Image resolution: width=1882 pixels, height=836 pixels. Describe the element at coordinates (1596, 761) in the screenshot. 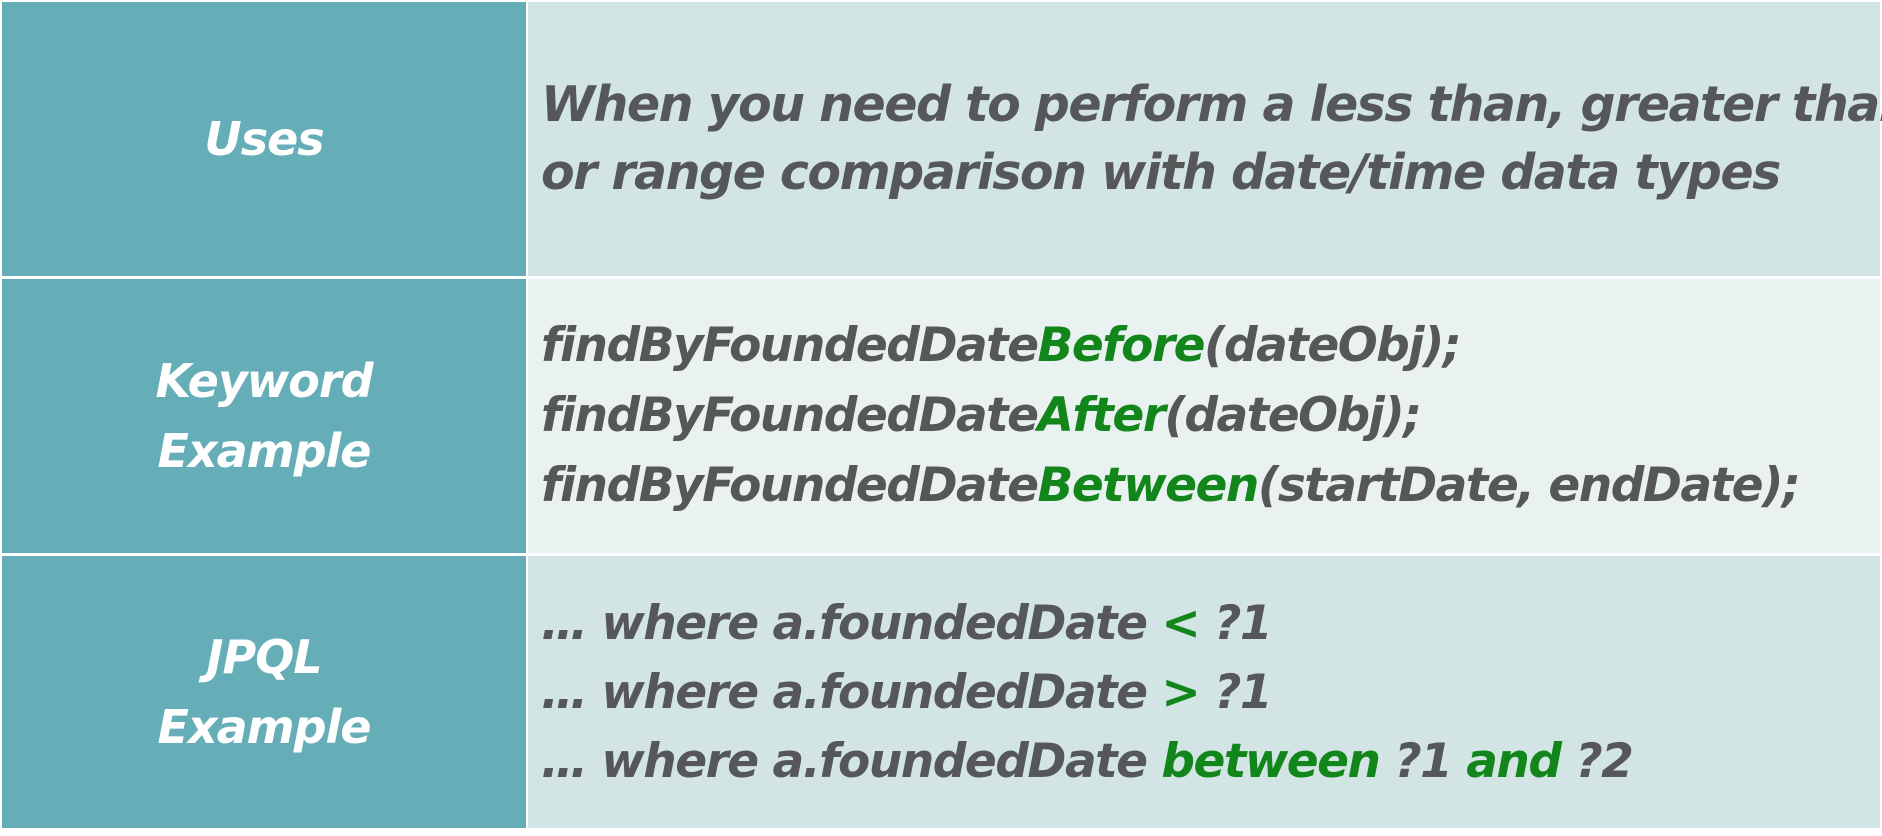

I see `jpql-param: ?2` at that location.